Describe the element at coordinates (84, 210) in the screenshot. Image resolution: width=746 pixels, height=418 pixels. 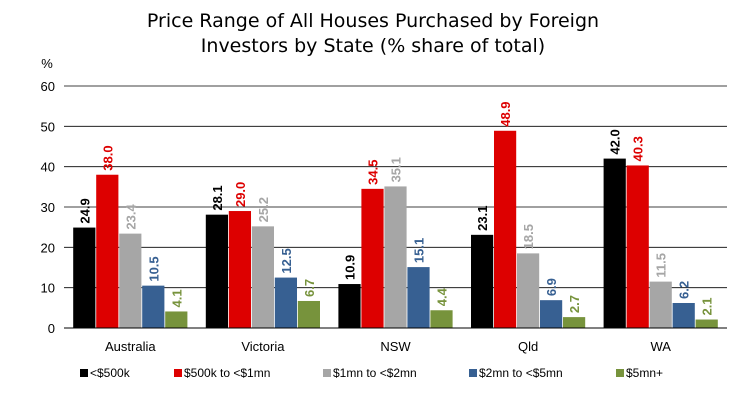
I see `data-label: 24.9` at that location.